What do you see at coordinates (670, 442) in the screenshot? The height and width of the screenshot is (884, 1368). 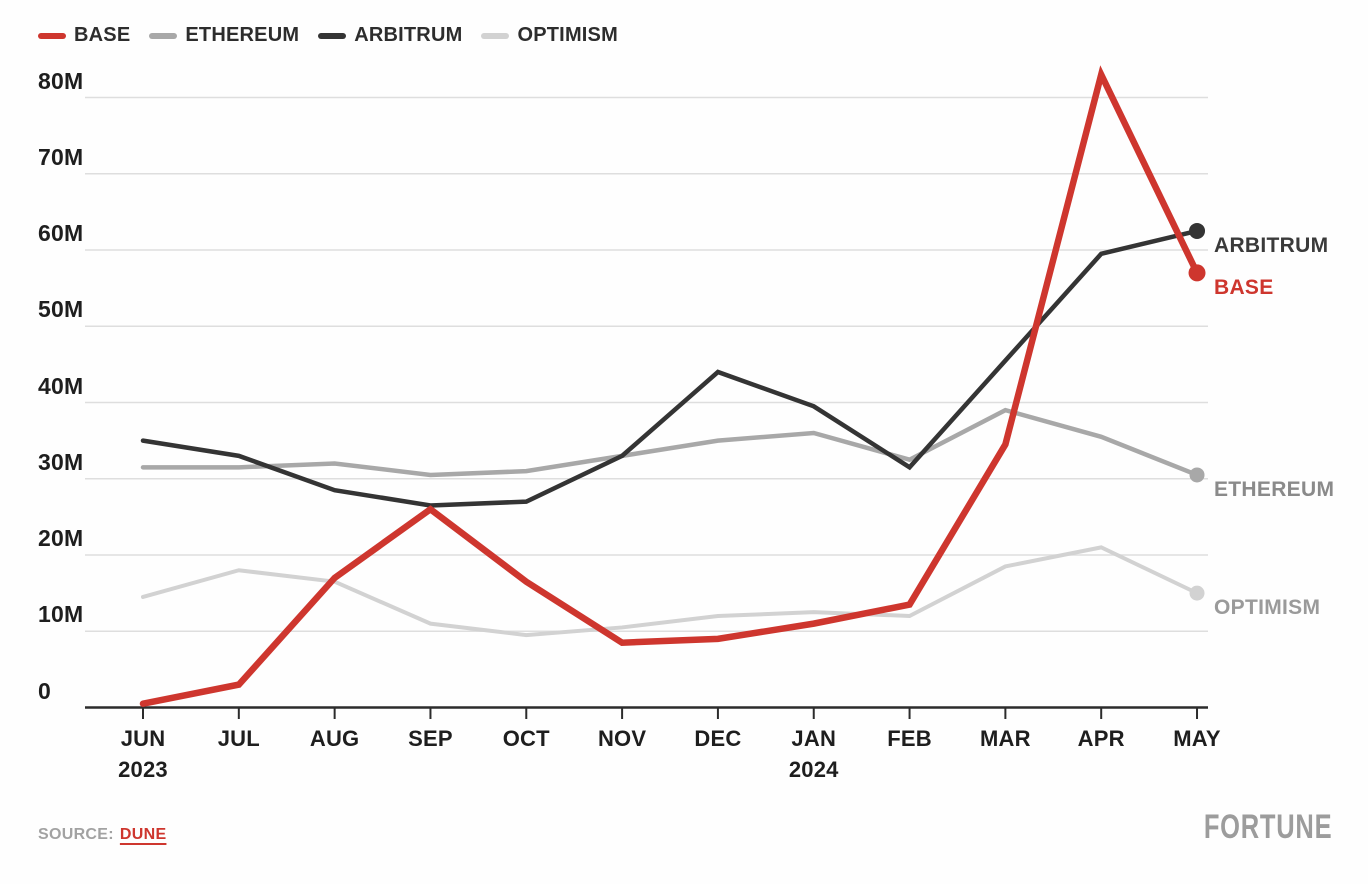 I see `series-line-ethereum` at bounding box center [670, 442].